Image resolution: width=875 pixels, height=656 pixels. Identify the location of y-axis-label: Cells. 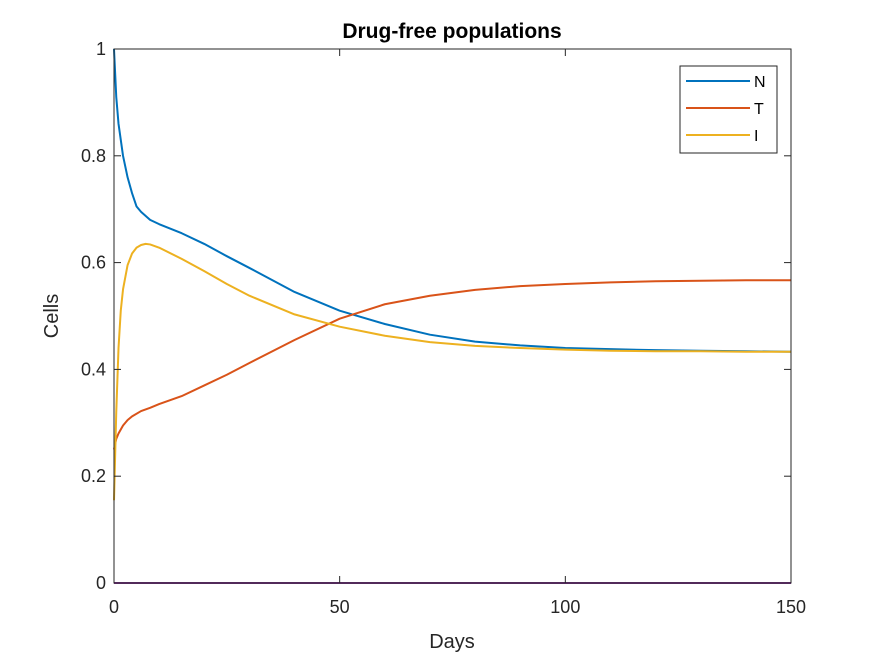
(52, 316).